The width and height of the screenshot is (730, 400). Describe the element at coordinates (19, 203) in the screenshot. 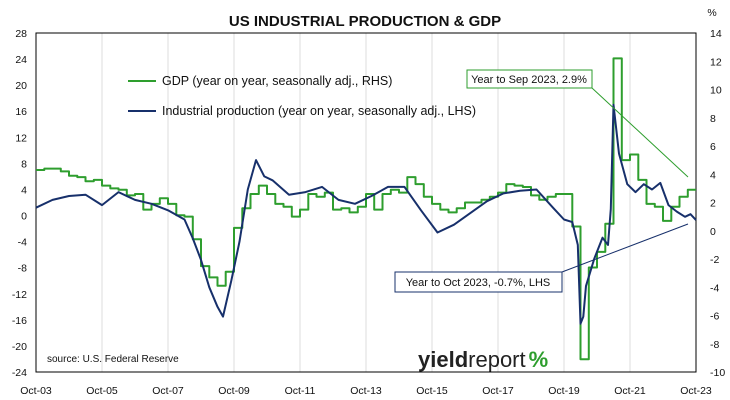

I see `left-axis: 28 24 20 16 12 8 4 0 -4 -8 -12 -16 -20 -24` at that location.